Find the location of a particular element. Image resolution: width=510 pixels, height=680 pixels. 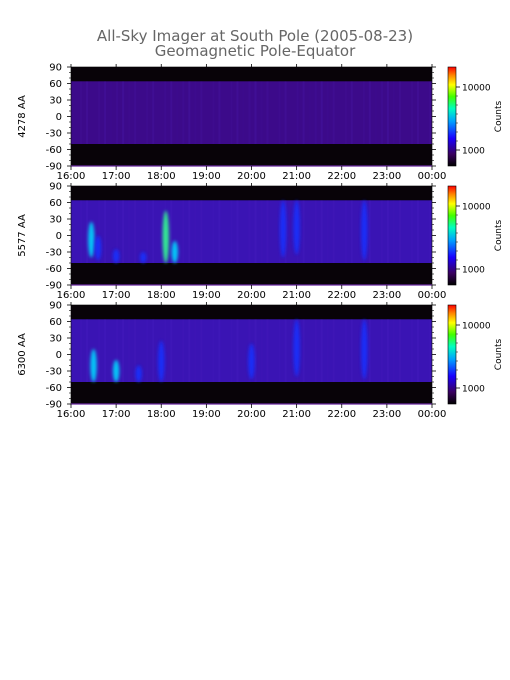

x-tick-label: 21:00 is located at coordinates (296, 295).